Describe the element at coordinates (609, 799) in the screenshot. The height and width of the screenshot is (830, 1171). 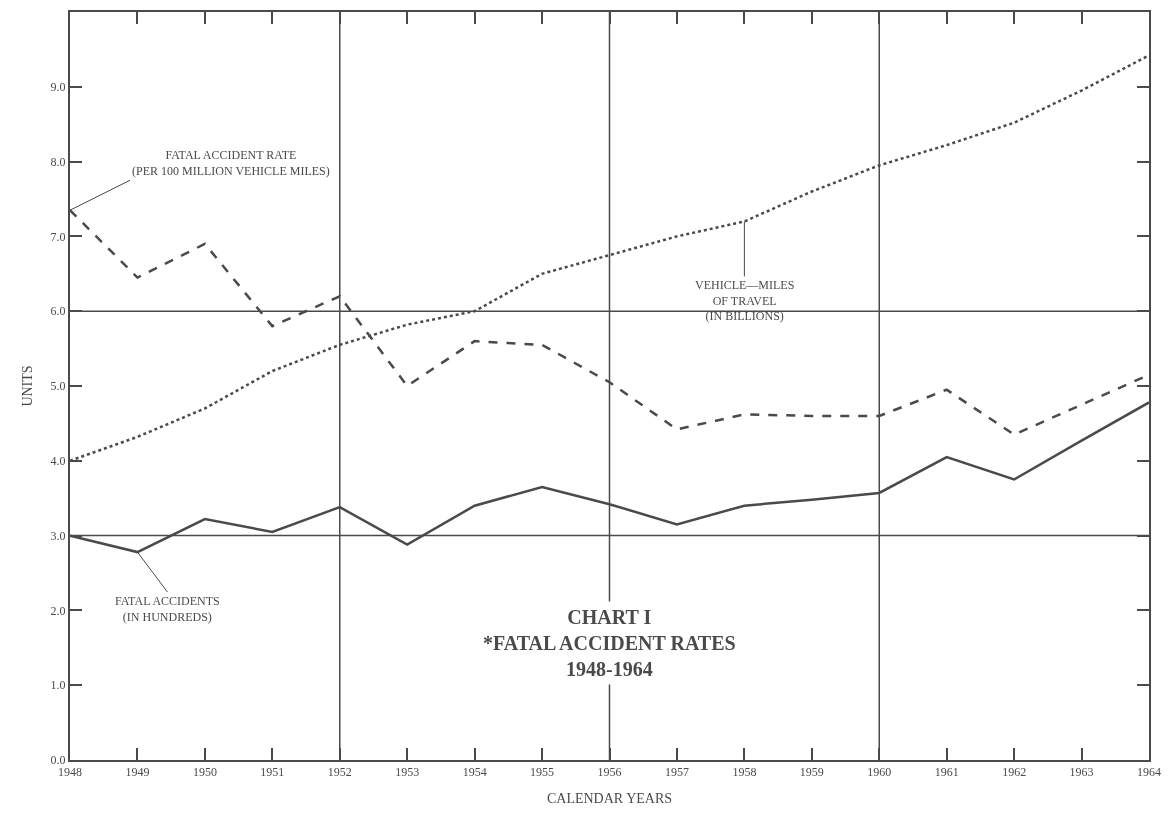
I see `x-axis-title: CALENDAR YEARS` at that location.